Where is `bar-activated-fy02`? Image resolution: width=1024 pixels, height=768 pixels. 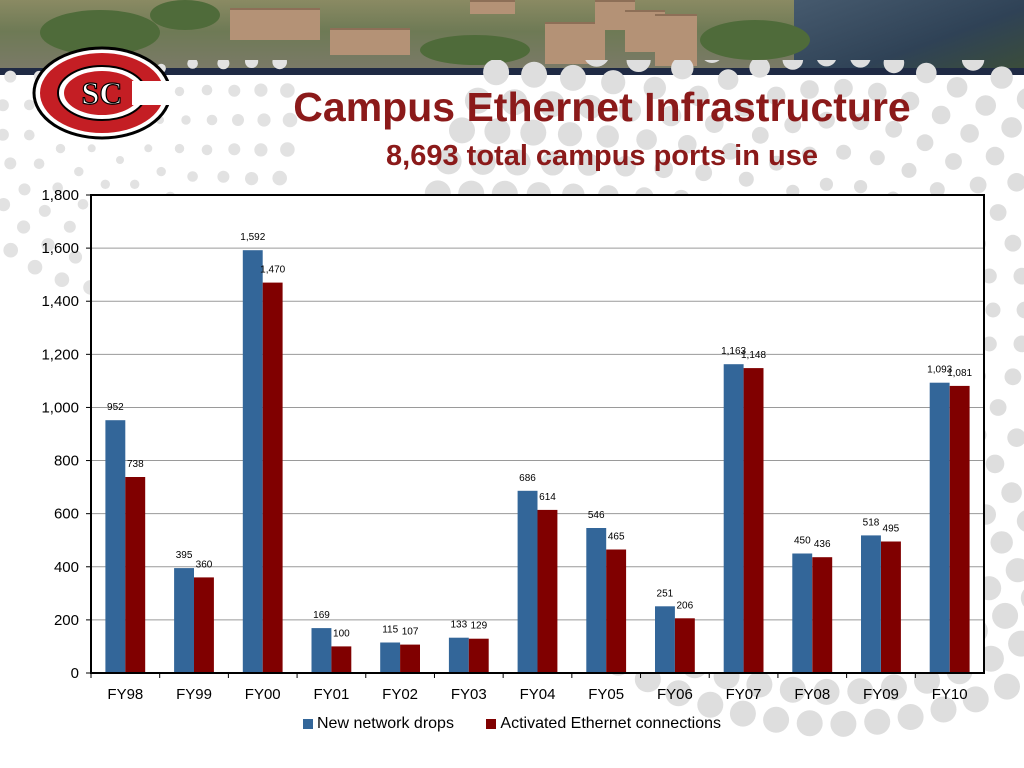
bar-activated-fy02 is located at coordinates (410, 658).